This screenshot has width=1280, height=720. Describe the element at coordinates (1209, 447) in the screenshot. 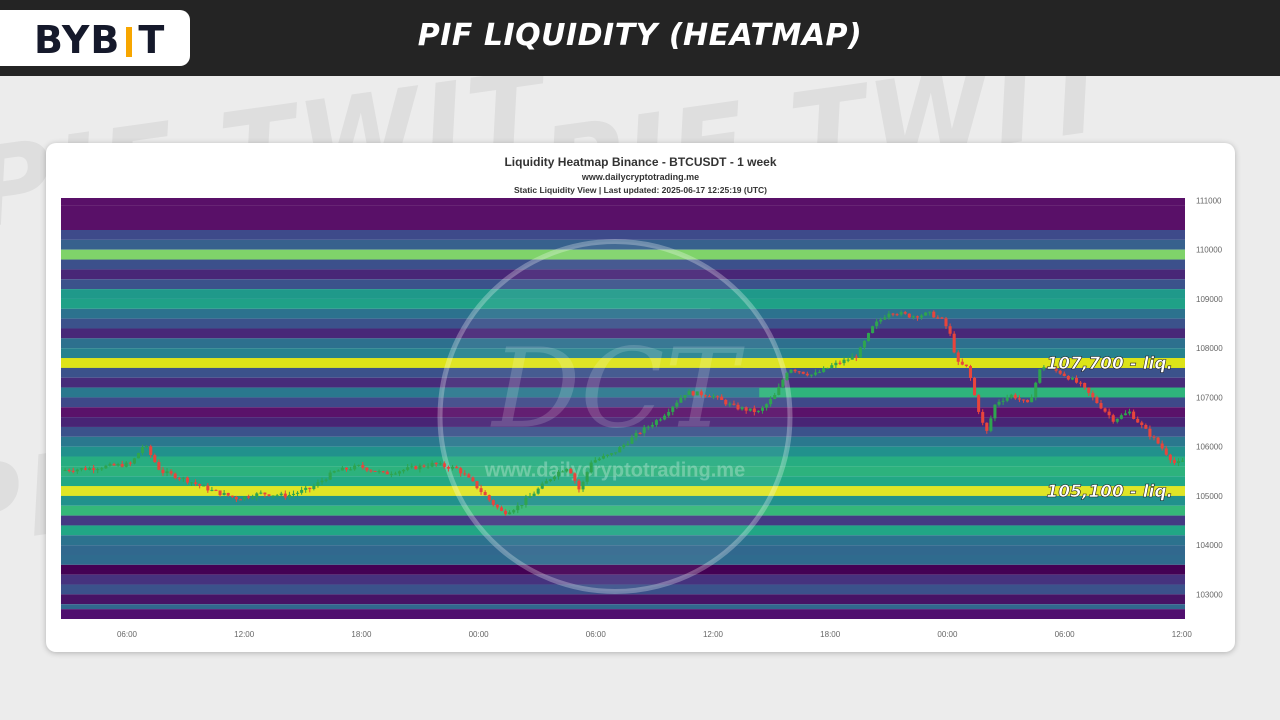

I see `y-tick-label: 106000` at that location.